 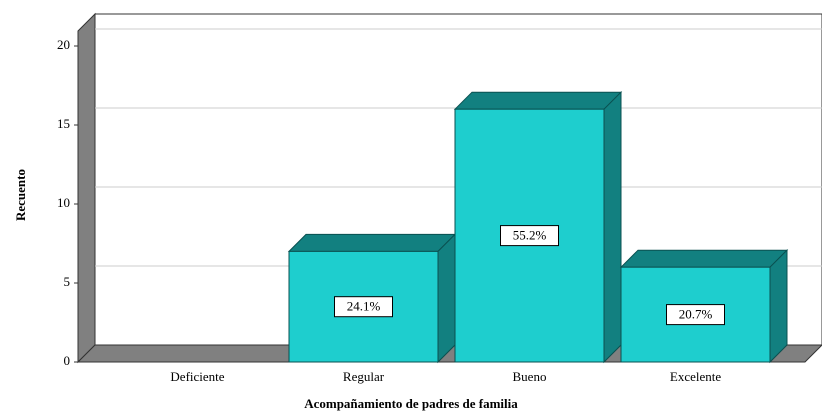 I want to click on y-tick-label: 15, so click(x=63, y=123).